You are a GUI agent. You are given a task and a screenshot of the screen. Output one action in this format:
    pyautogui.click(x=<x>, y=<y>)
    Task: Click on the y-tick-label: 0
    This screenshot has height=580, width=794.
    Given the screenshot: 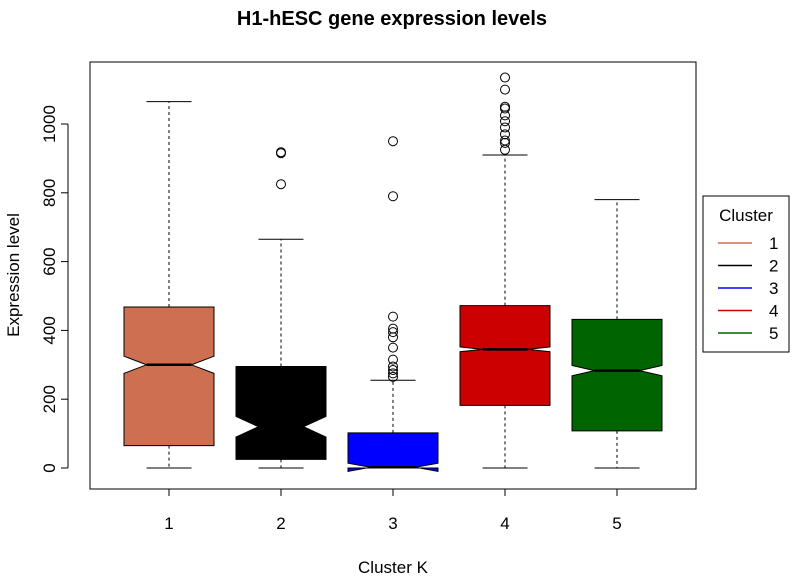 What is the action you would take?
    pyautogui.click(x=49, y=467)
    